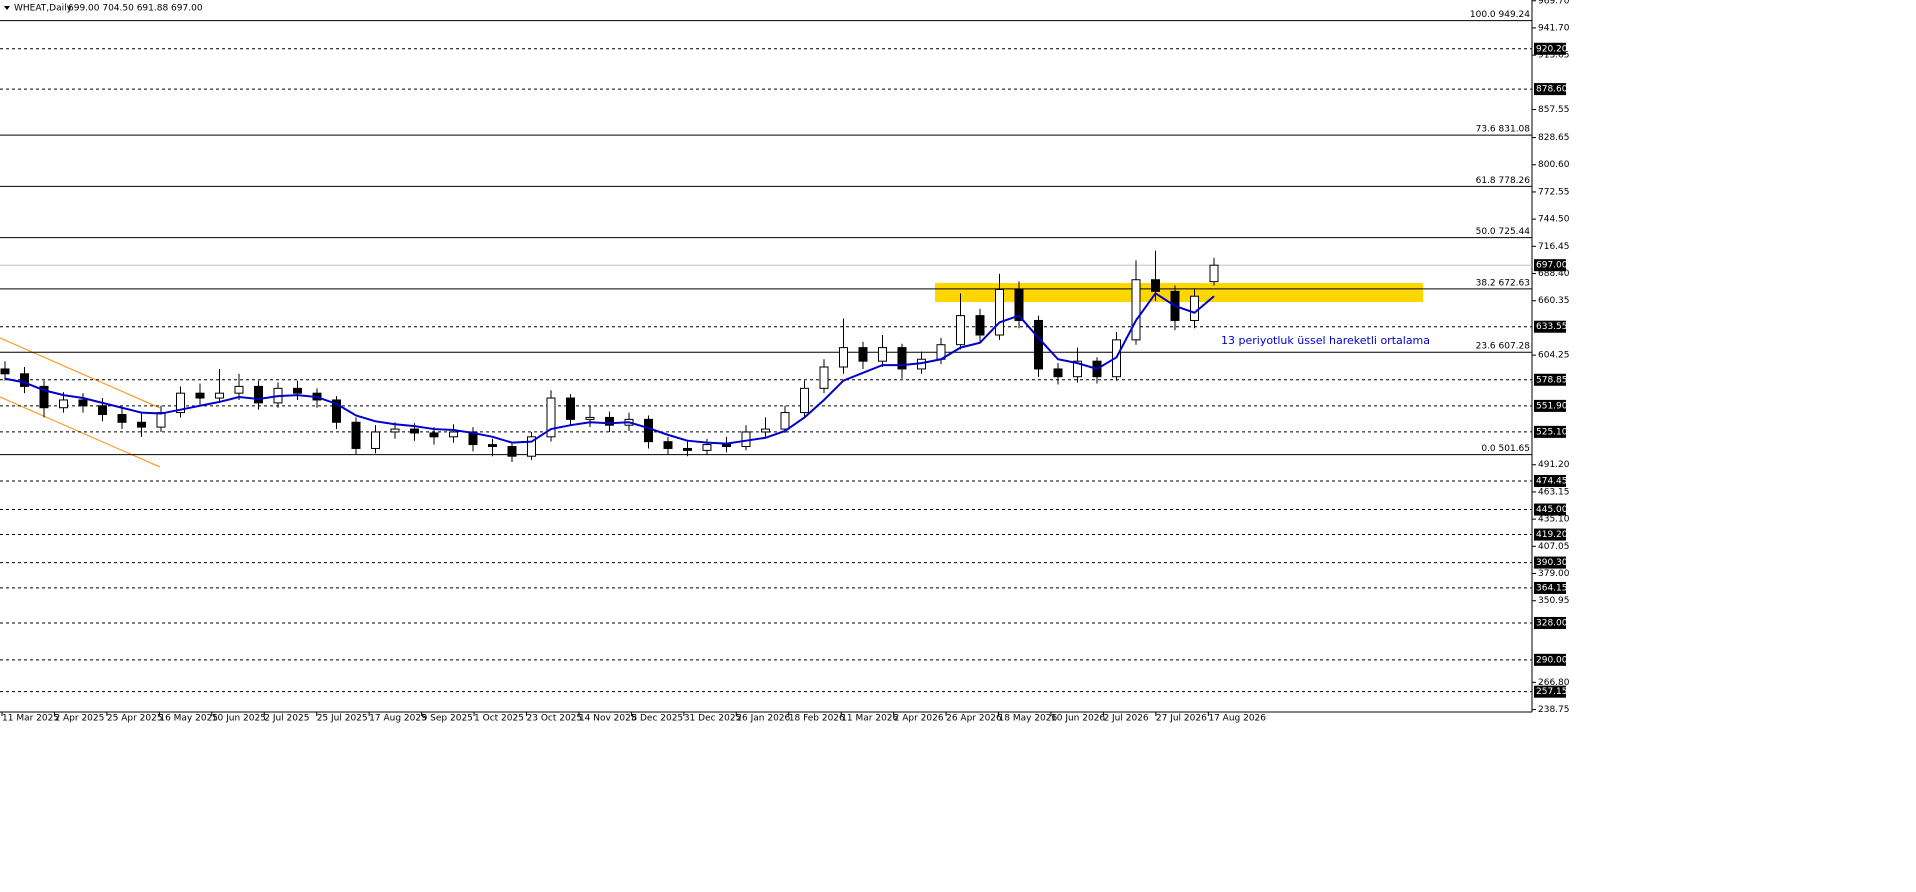 This screenshot has width=1916, height=892. Describe the element at coordinates (1552, 660) in the screenshot. I see `level-label: 290.00` at that location.